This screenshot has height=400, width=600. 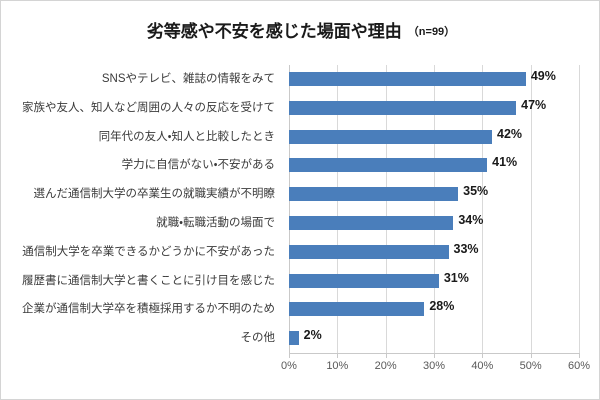 I want to click on category-label: 学力に自信がない・不安がある, so click(x=198, y=165).